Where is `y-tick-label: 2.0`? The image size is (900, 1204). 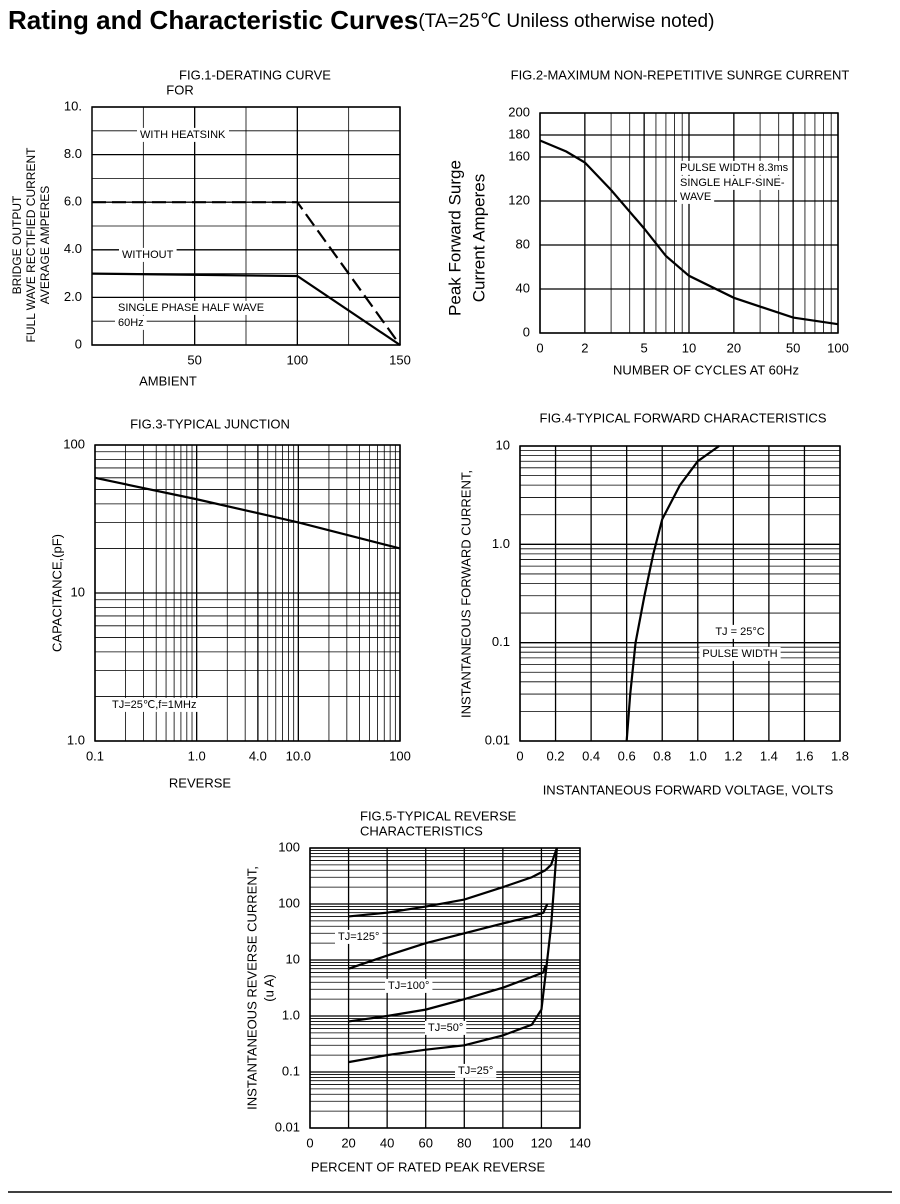
y-tick-label: 2.0 is located at coordinates (73, 296).